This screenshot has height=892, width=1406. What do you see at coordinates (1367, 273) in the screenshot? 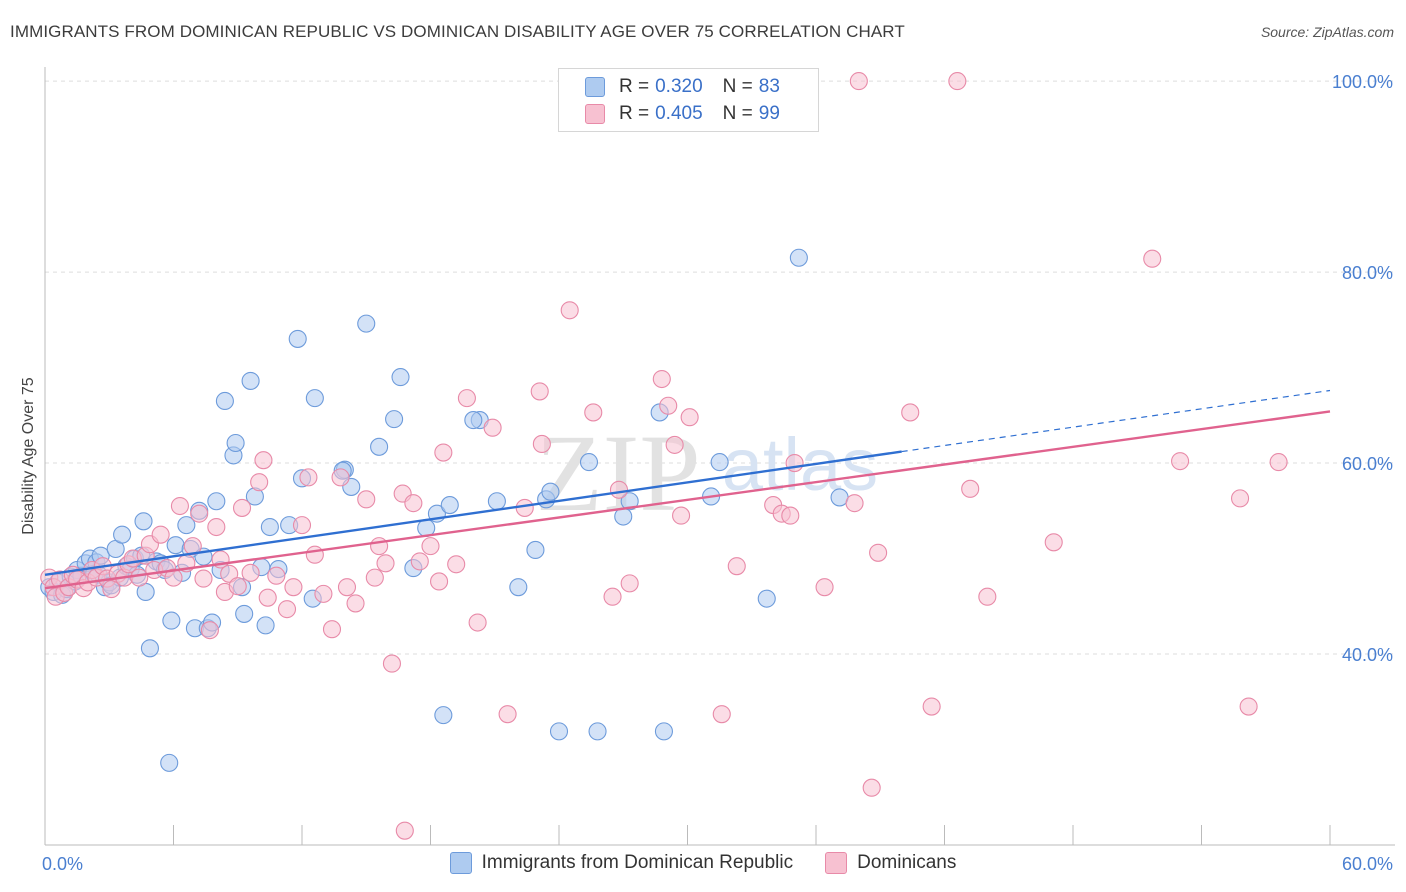
I see `y-tick-label: 80.0%` at bounding box center [1367, 273].